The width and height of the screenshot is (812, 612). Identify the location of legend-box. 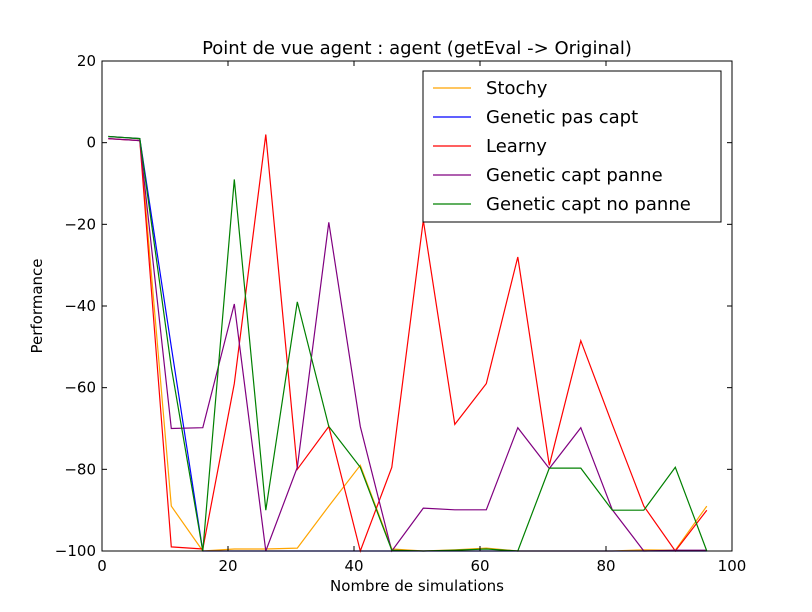
(572, 146).